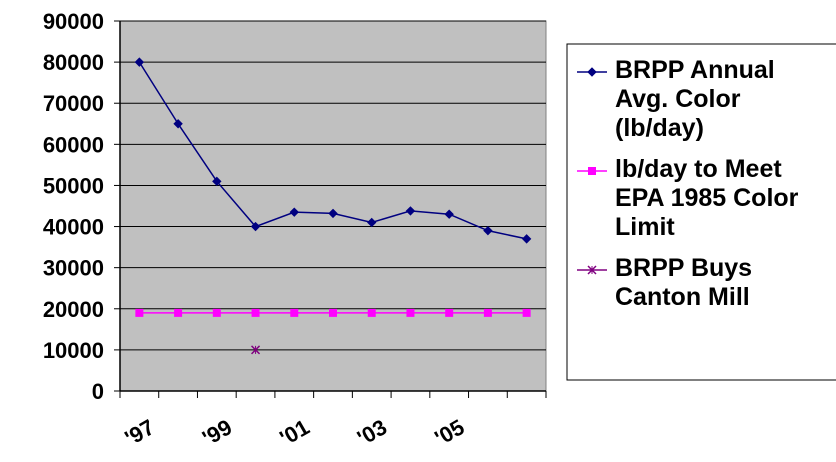 The height and width of the screenshot is (462, 836). What do you see at coordinates (73, 21) in the screenshot?
I see `y-tick-label: 90000` at bounding box center [73, 21].